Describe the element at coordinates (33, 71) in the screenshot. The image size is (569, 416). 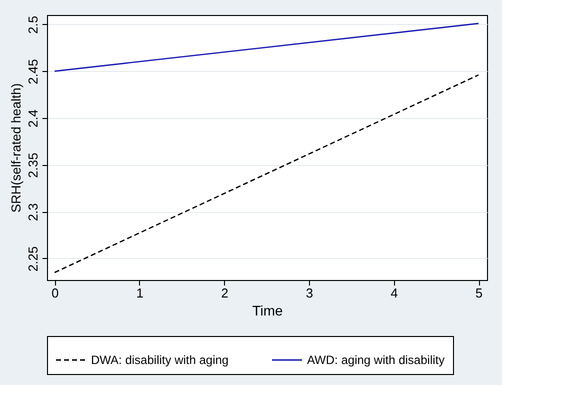
I see `y-tick-label: 2.45` at that location.